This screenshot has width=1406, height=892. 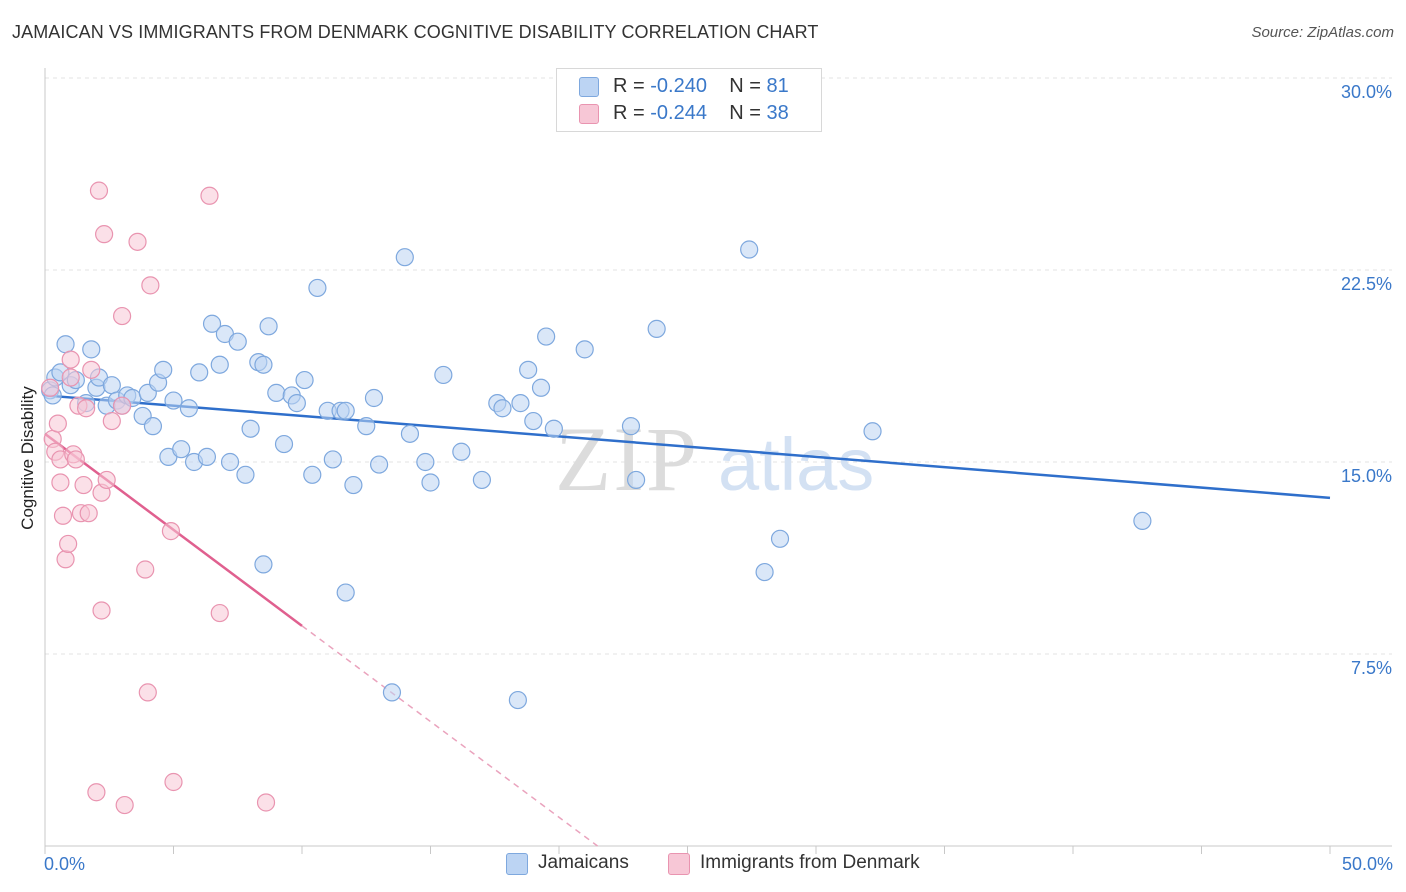 I want to click on bottom-legend-label: Immigrants from Denmark, so click(x=810, y=862).